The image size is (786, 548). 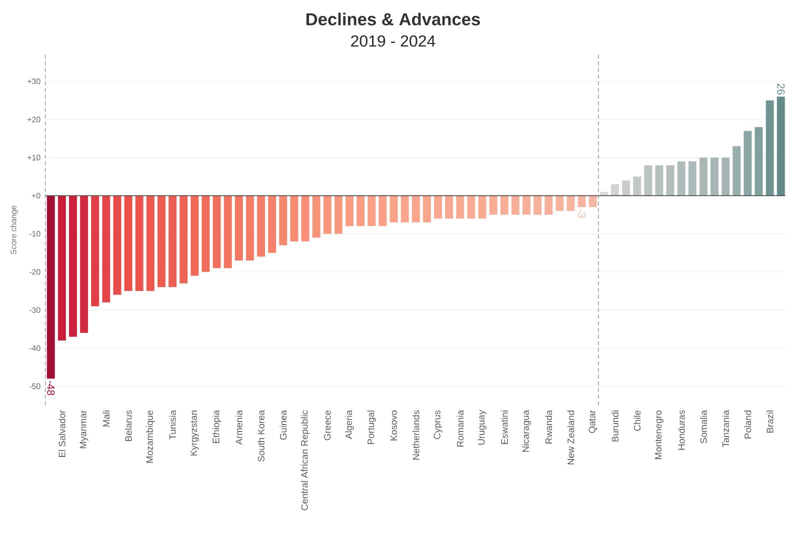 I want to click on y-tick-label: +20, so click(x=33, y=119).